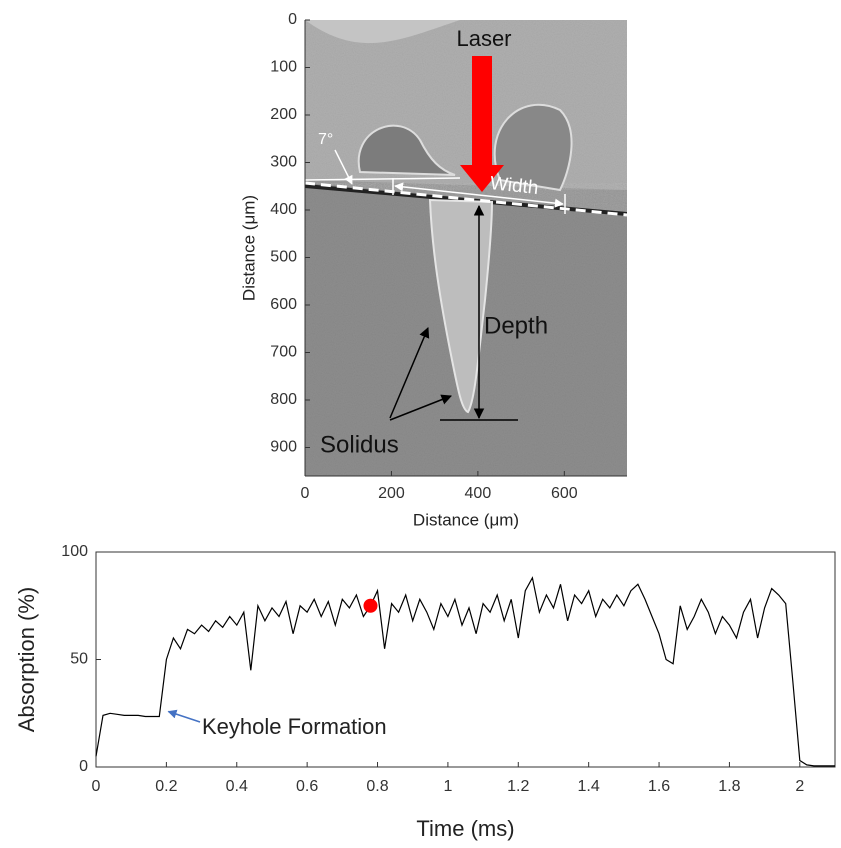 This screenshot has width=841, height=848. What do you see at coordinates (248, 248) in the screenshot?
I see `y-axis-label: Distance (μm)` at bounding box center [248, 248].